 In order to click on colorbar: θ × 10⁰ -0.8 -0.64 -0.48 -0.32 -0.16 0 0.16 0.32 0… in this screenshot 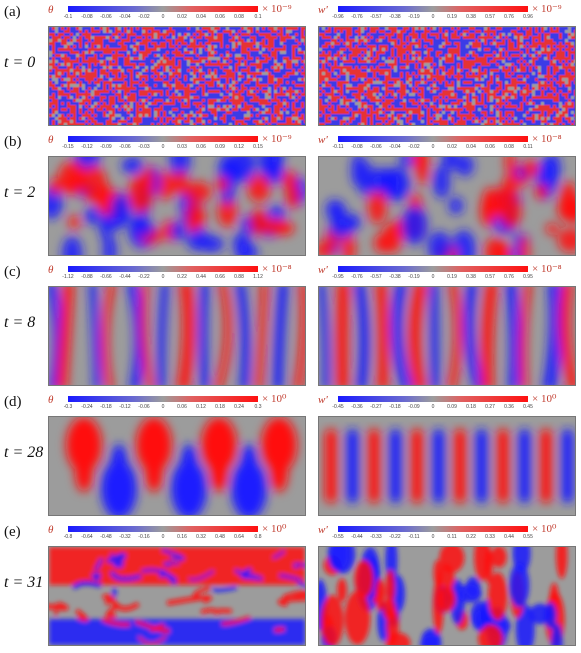, I will do `click(177, 533)`.